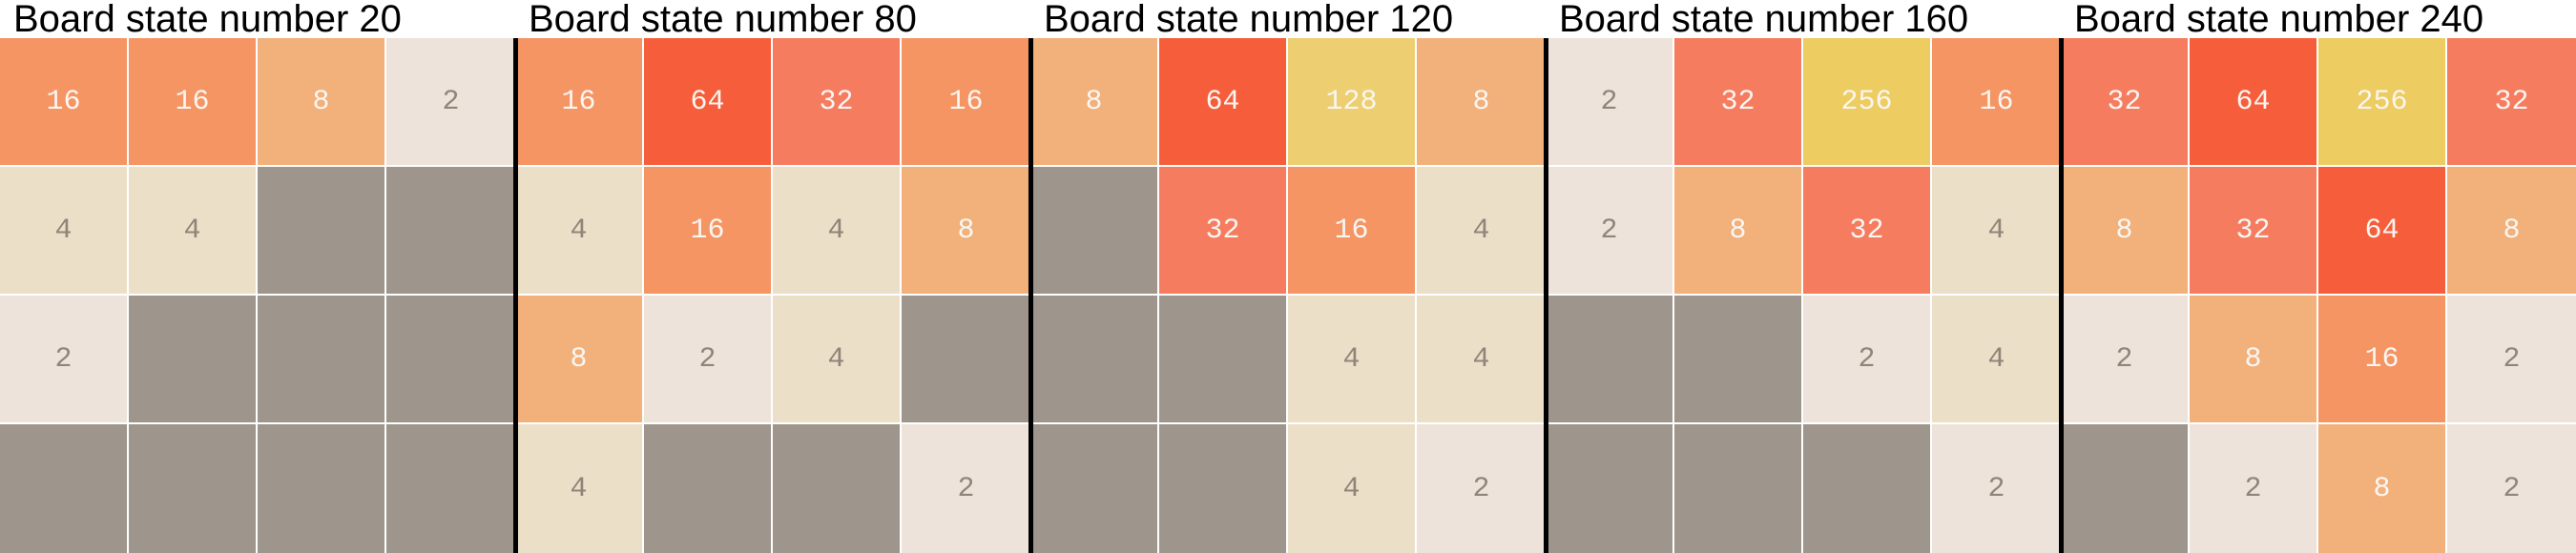 This screenshot has width=2576, height=553. Describe the element at coordinates (1764, 20) in the screenshot. I see `board-title: Board state number 160` at that location.